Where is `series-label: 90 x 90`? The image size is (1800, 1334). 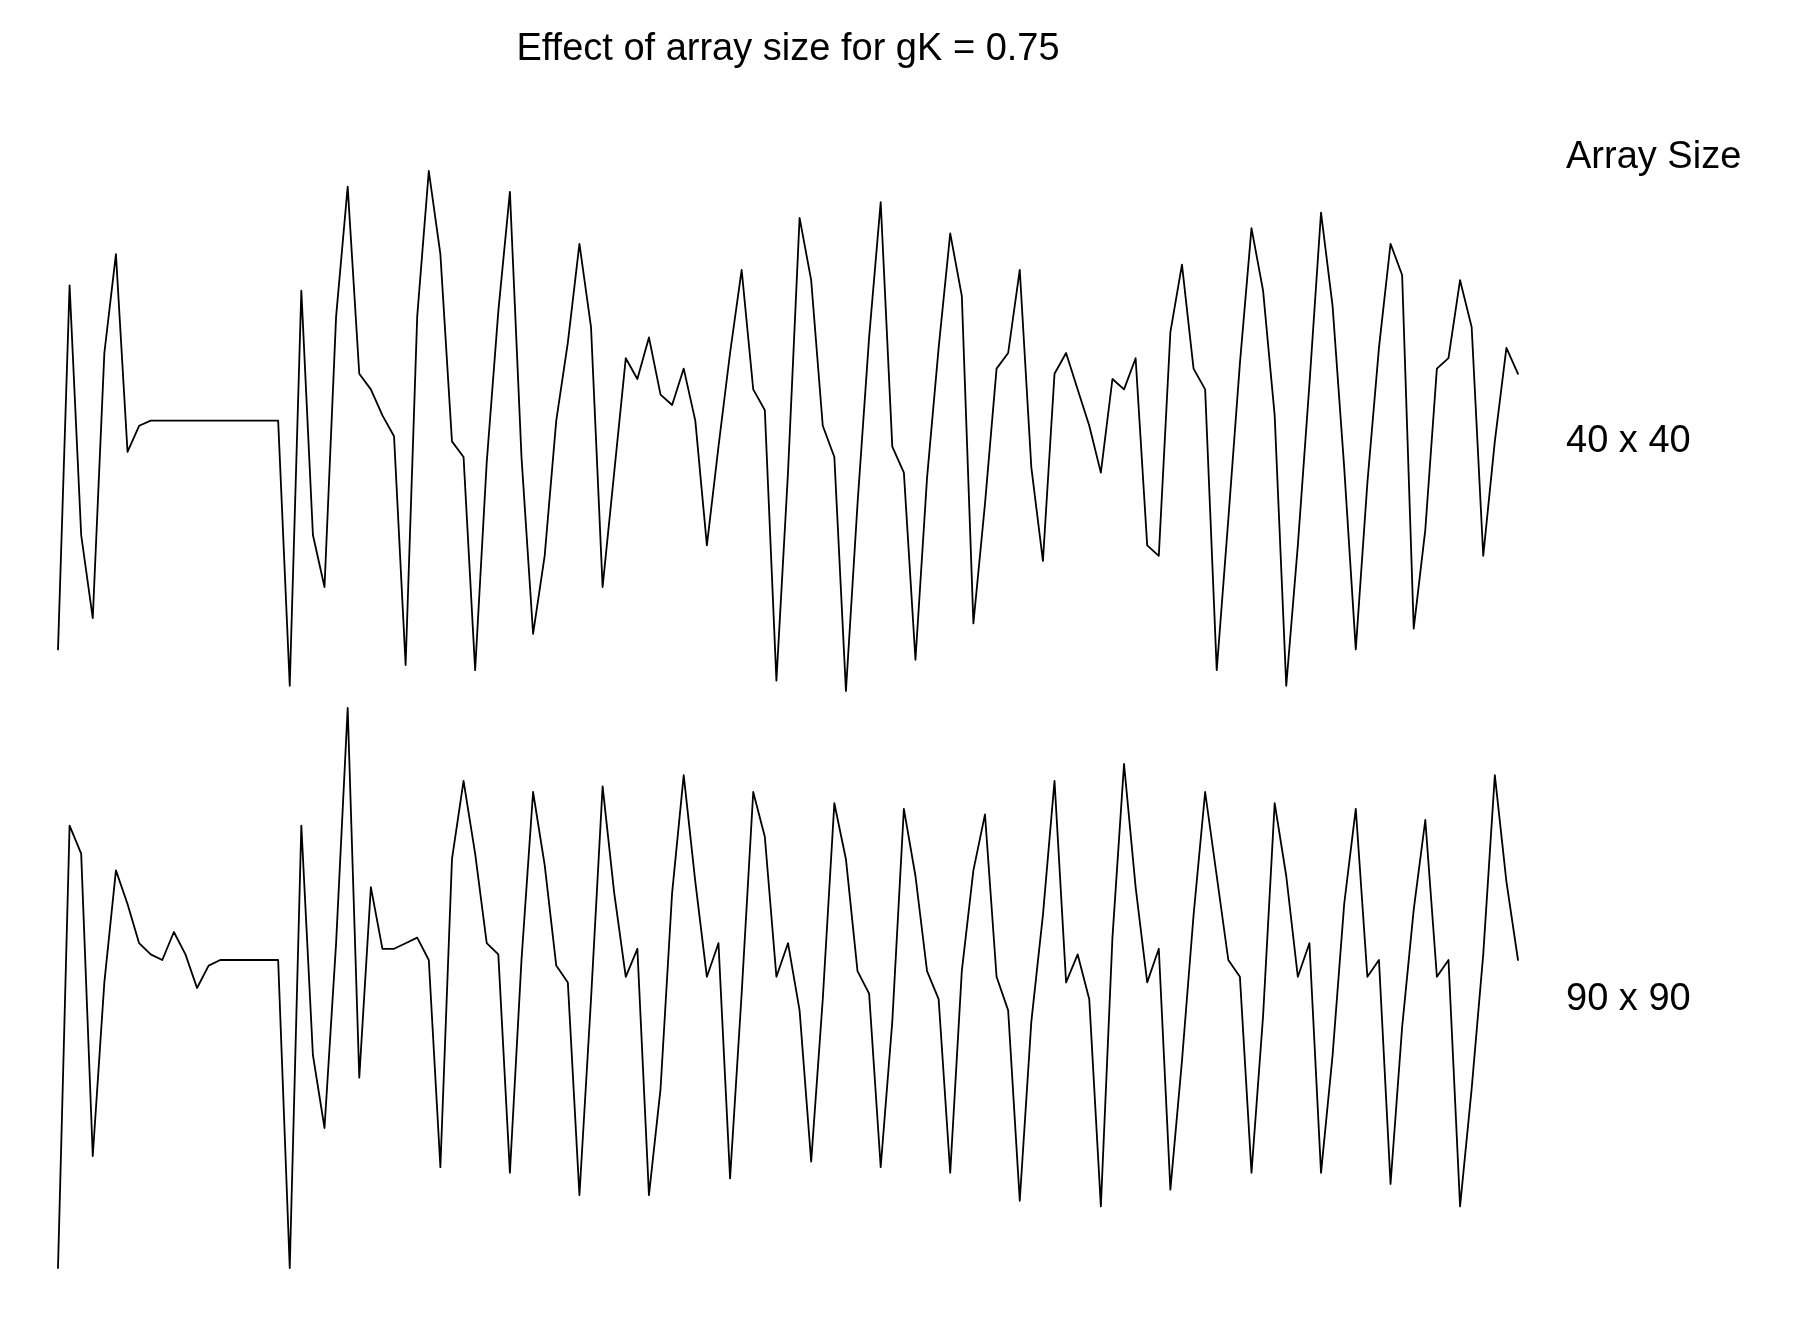
series-label: 90 x 90 is located at coordinates (1628, 997).